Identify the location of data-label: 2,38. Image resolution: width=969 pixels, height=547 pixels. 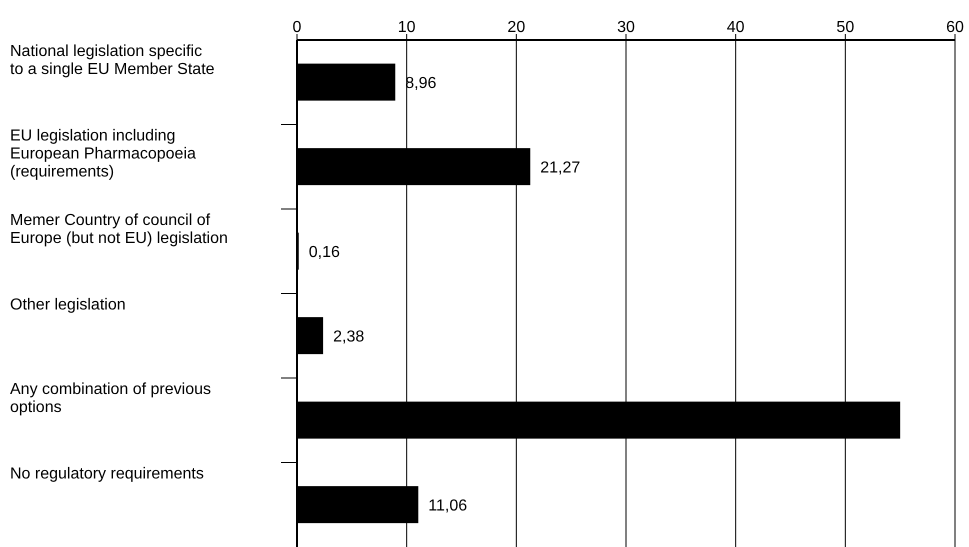
(348, 337).